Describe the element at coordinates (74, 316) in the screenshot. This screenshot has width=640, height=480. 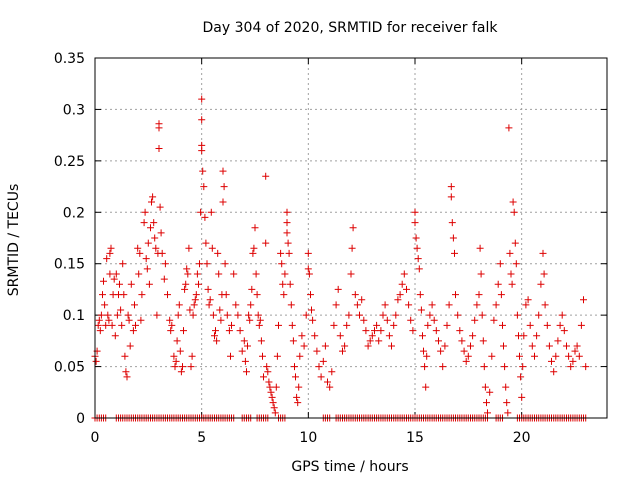
I see `y-tick-label: 0.1` at that location.